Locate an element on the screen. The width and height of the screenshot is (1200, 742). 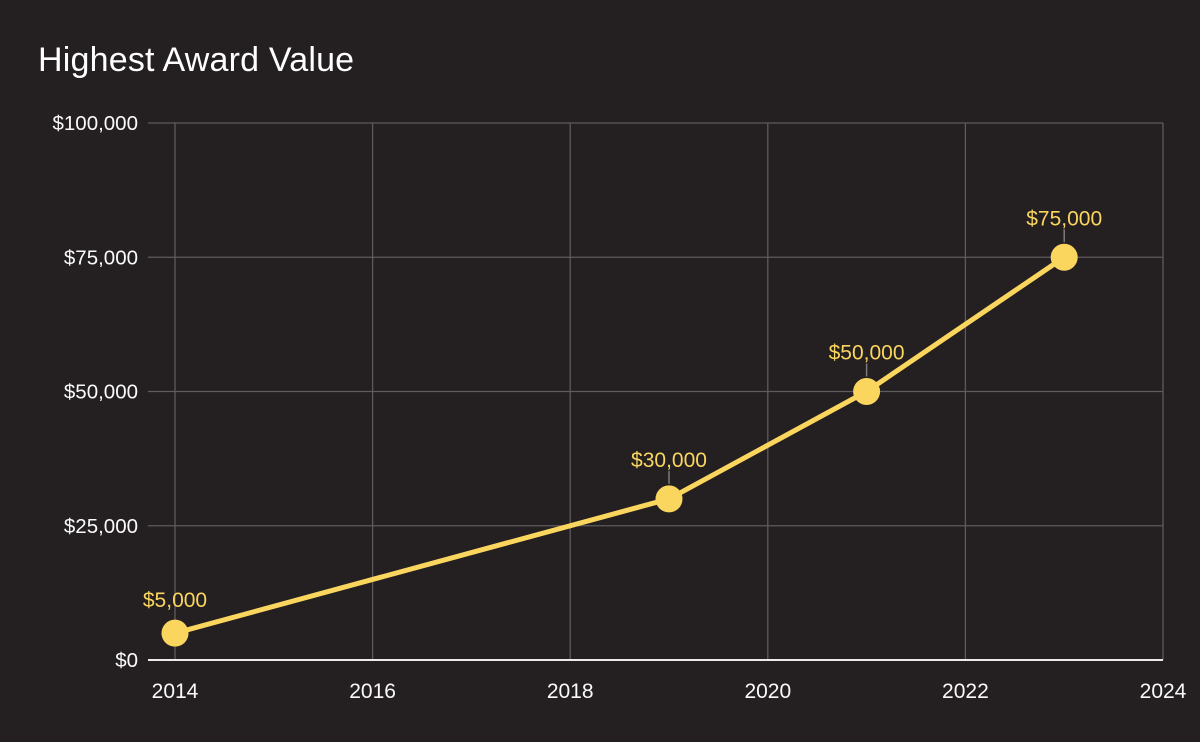
x-tick-label: 2020 is located at coordinates (767, 691).